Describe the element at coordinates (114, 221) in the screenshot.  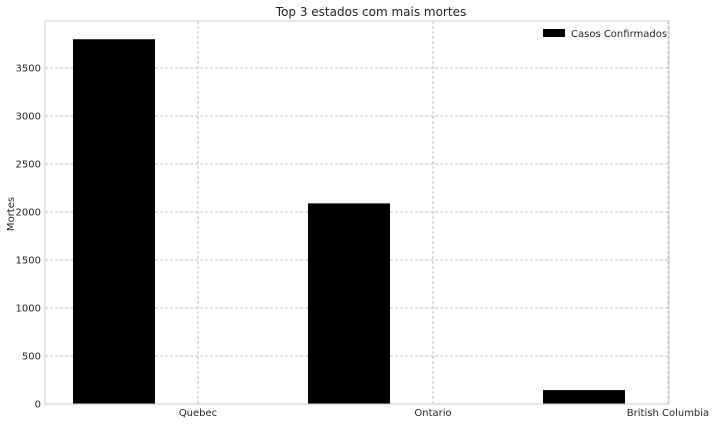
I see `bar-quebec` at that location.